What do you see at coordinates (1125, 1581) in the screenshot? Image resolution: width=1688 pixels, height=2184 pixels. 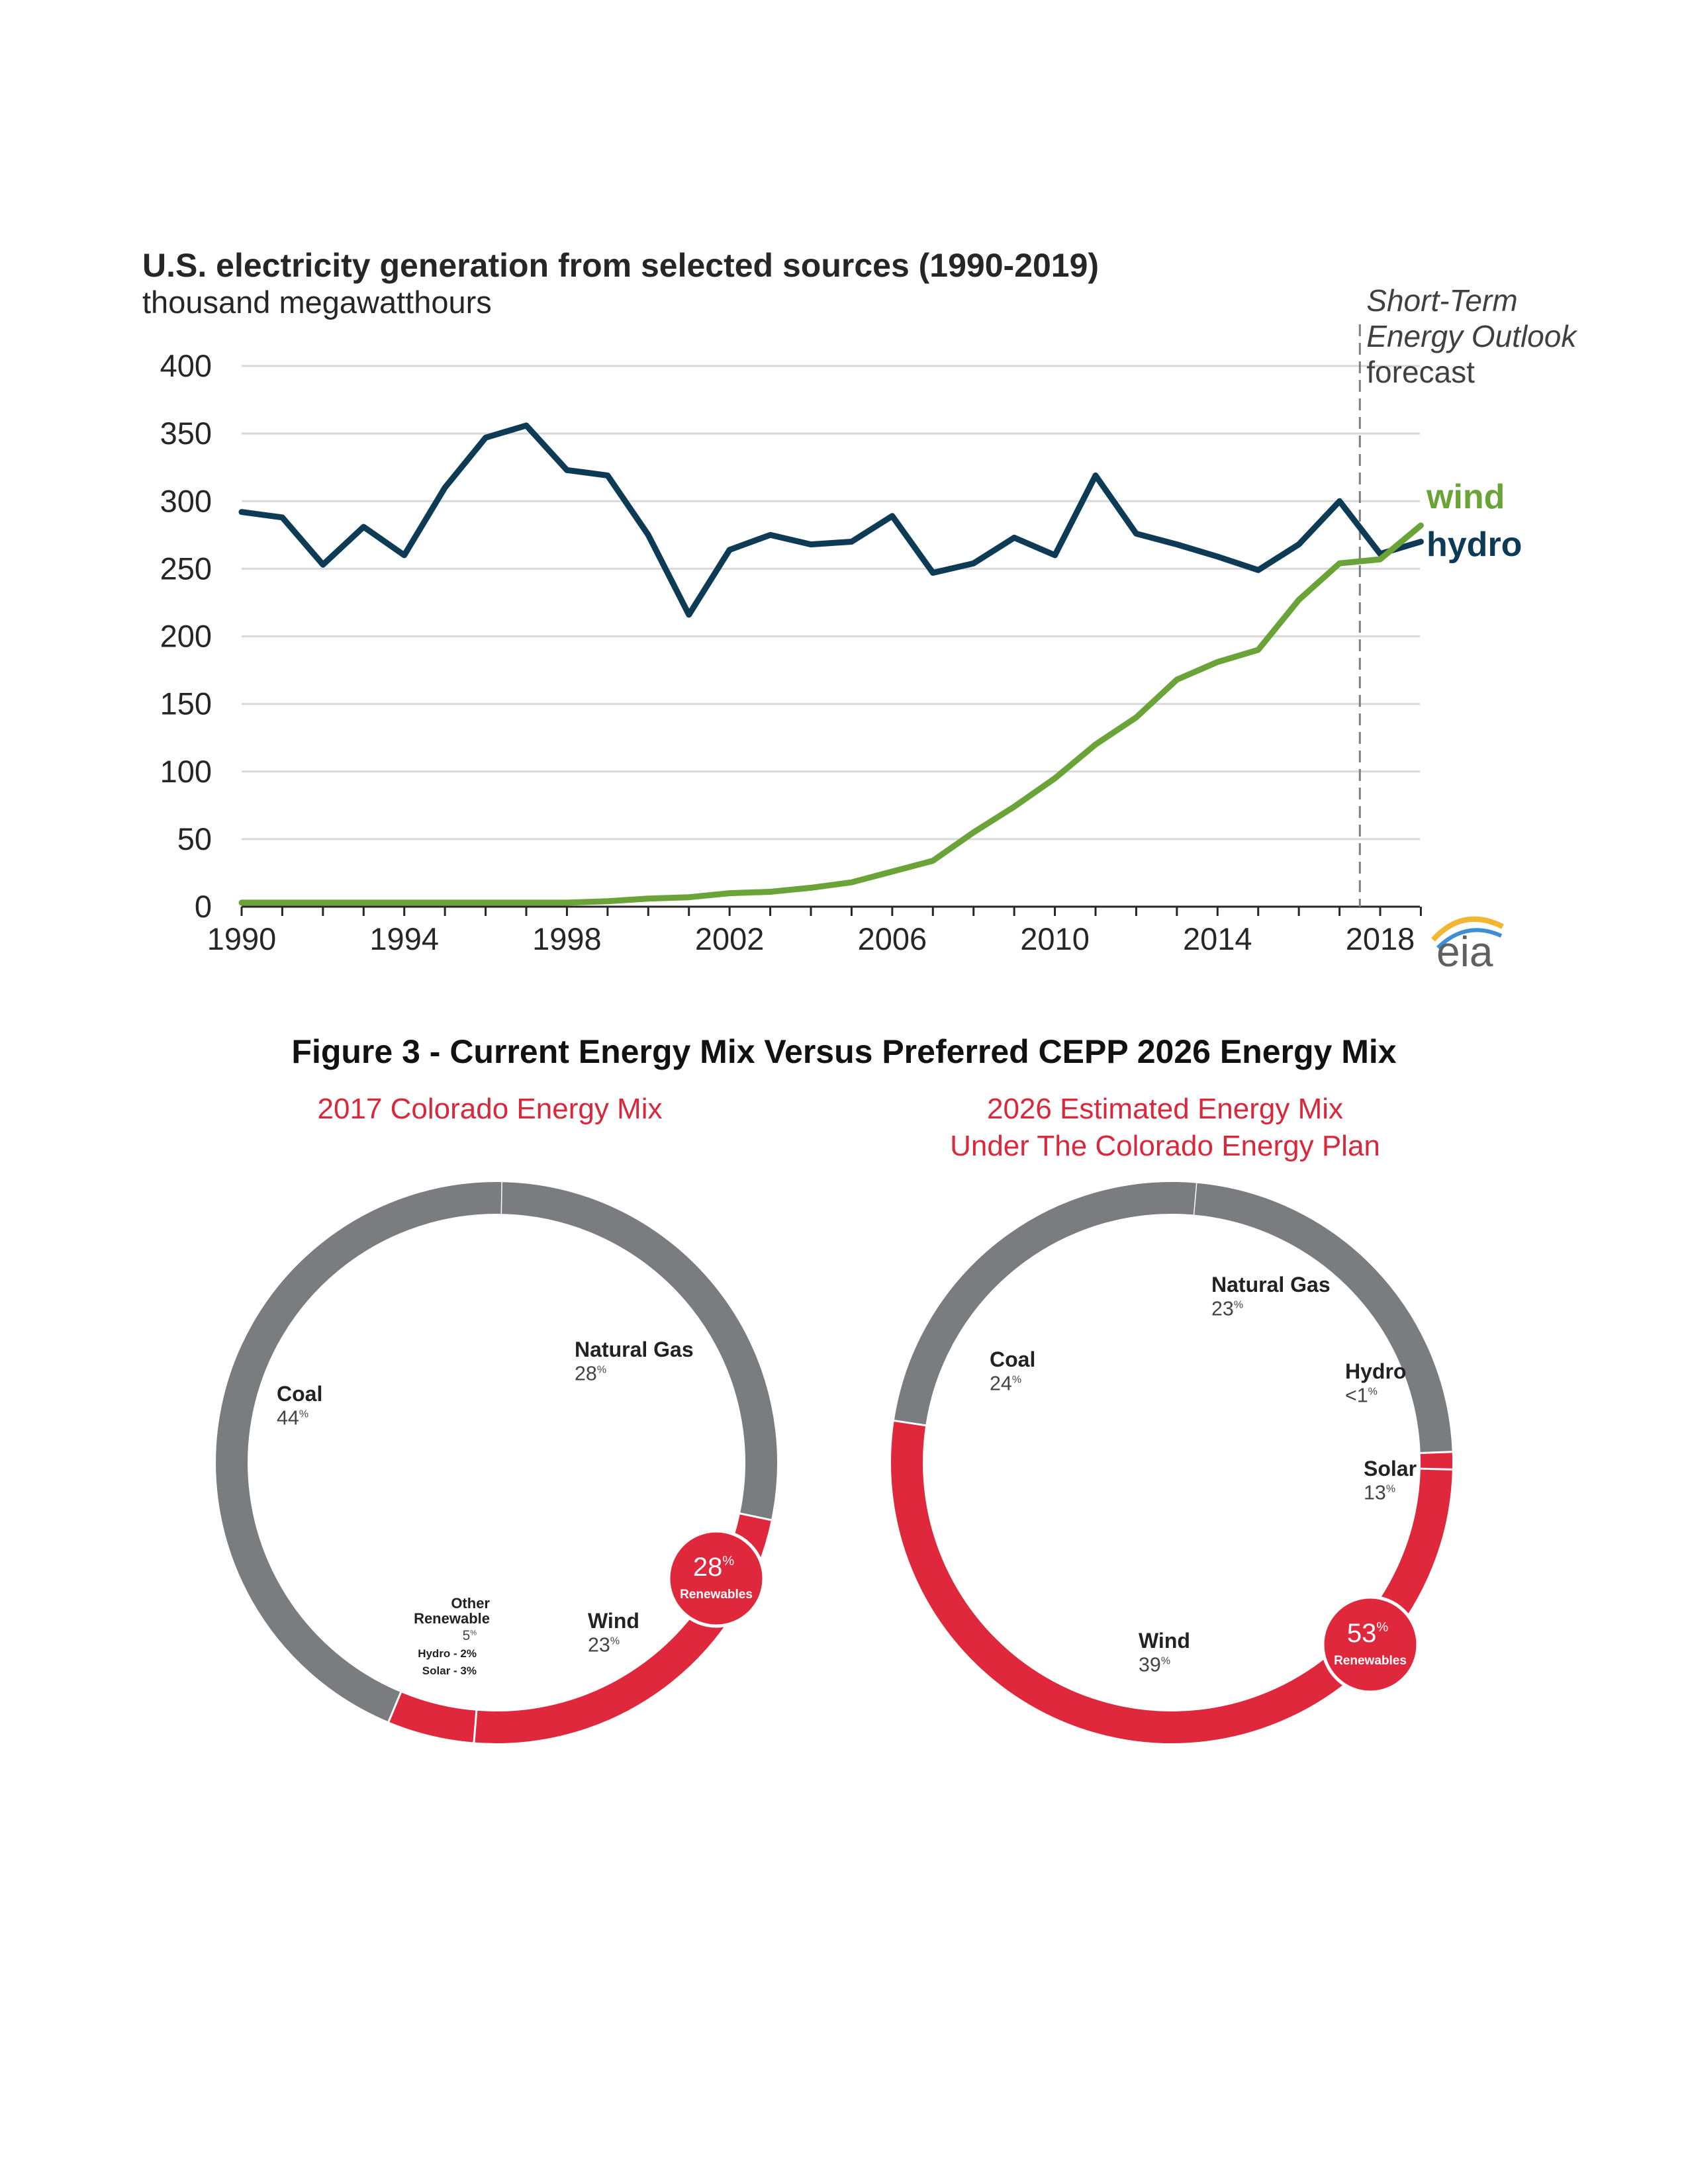 I see `donut-slice-wind` at bounding box center [1125, 1581].